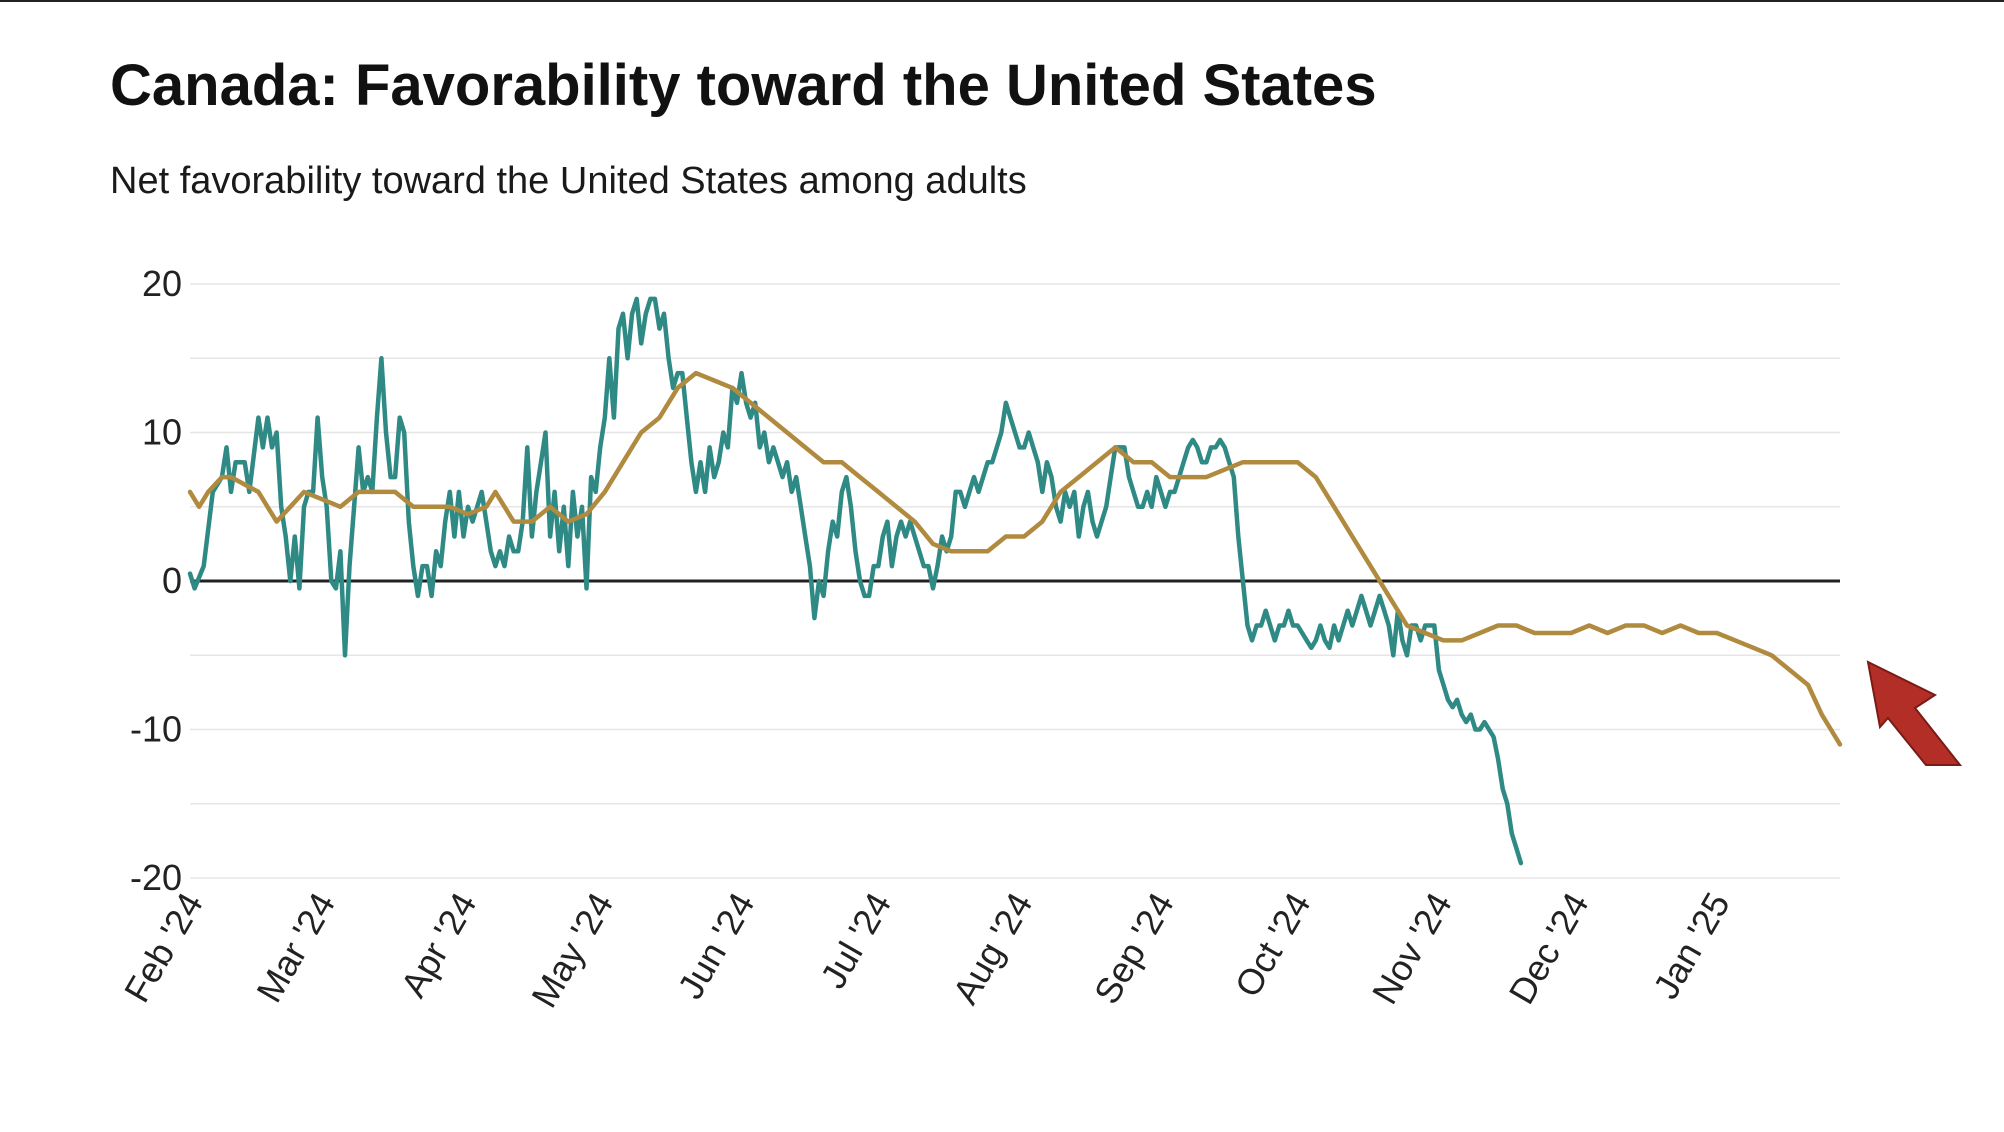  I want to click on x-tick-label: Jan '25, so click(1691, 946).